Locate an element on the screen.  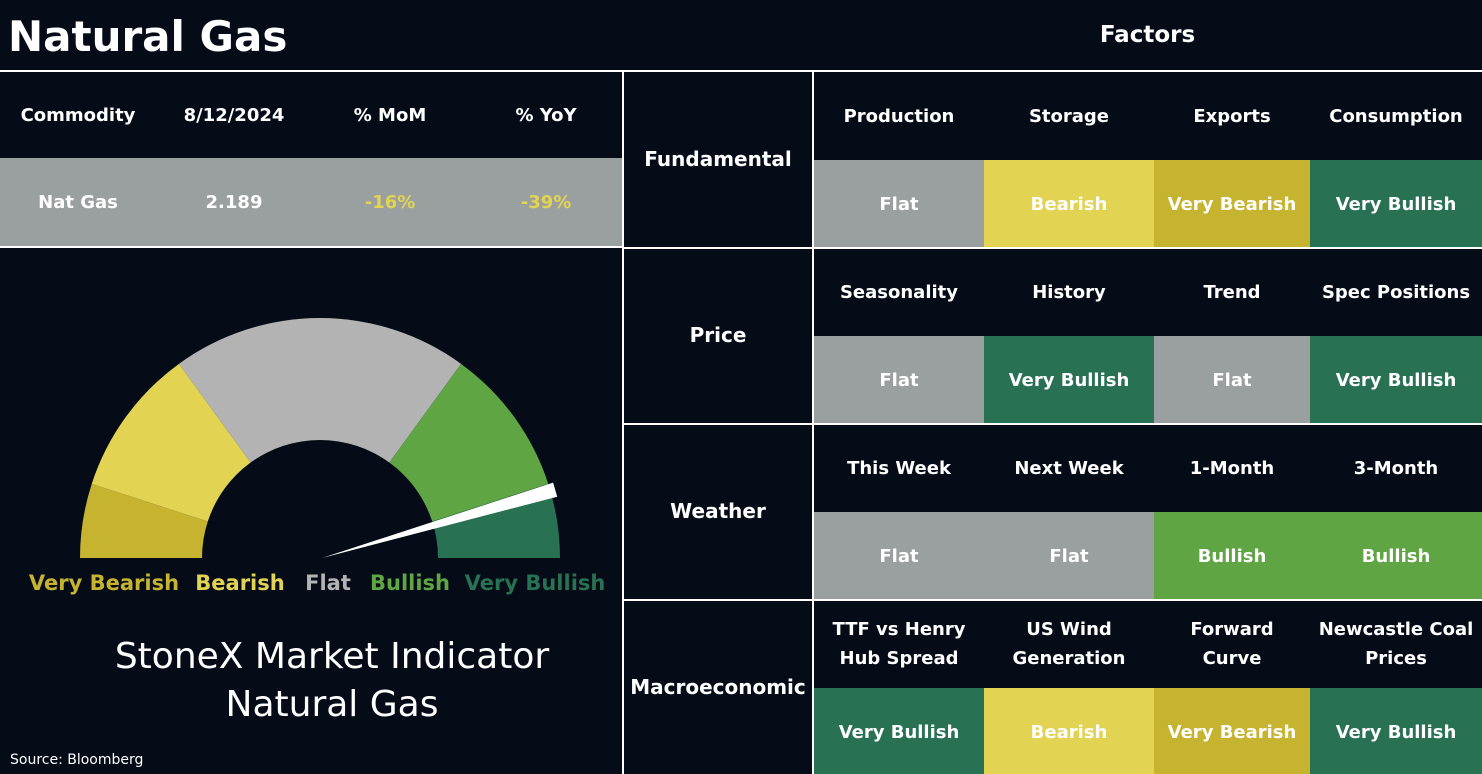
table-cell: -39% is located at coordinates (546, 202).